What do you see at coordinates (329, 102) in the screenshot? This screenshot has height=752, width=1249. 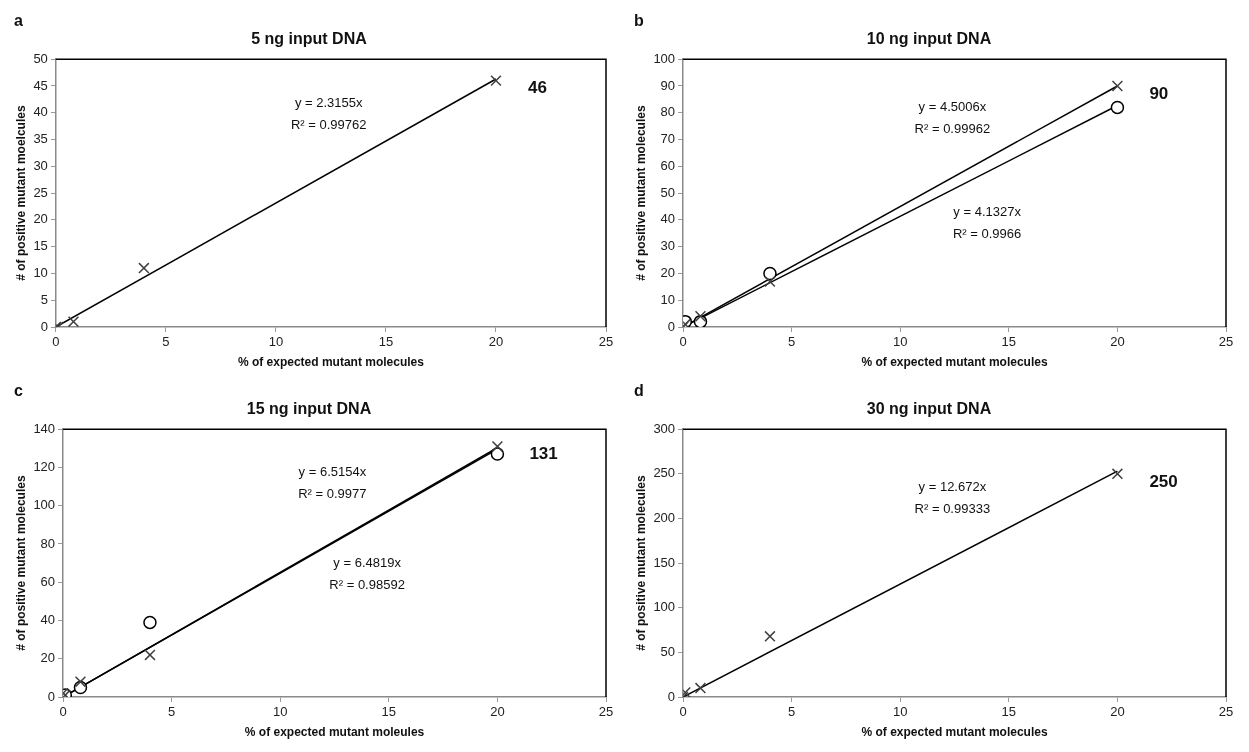 I see `annotation: y = 2.3155x` at bounding box center [329, 102].